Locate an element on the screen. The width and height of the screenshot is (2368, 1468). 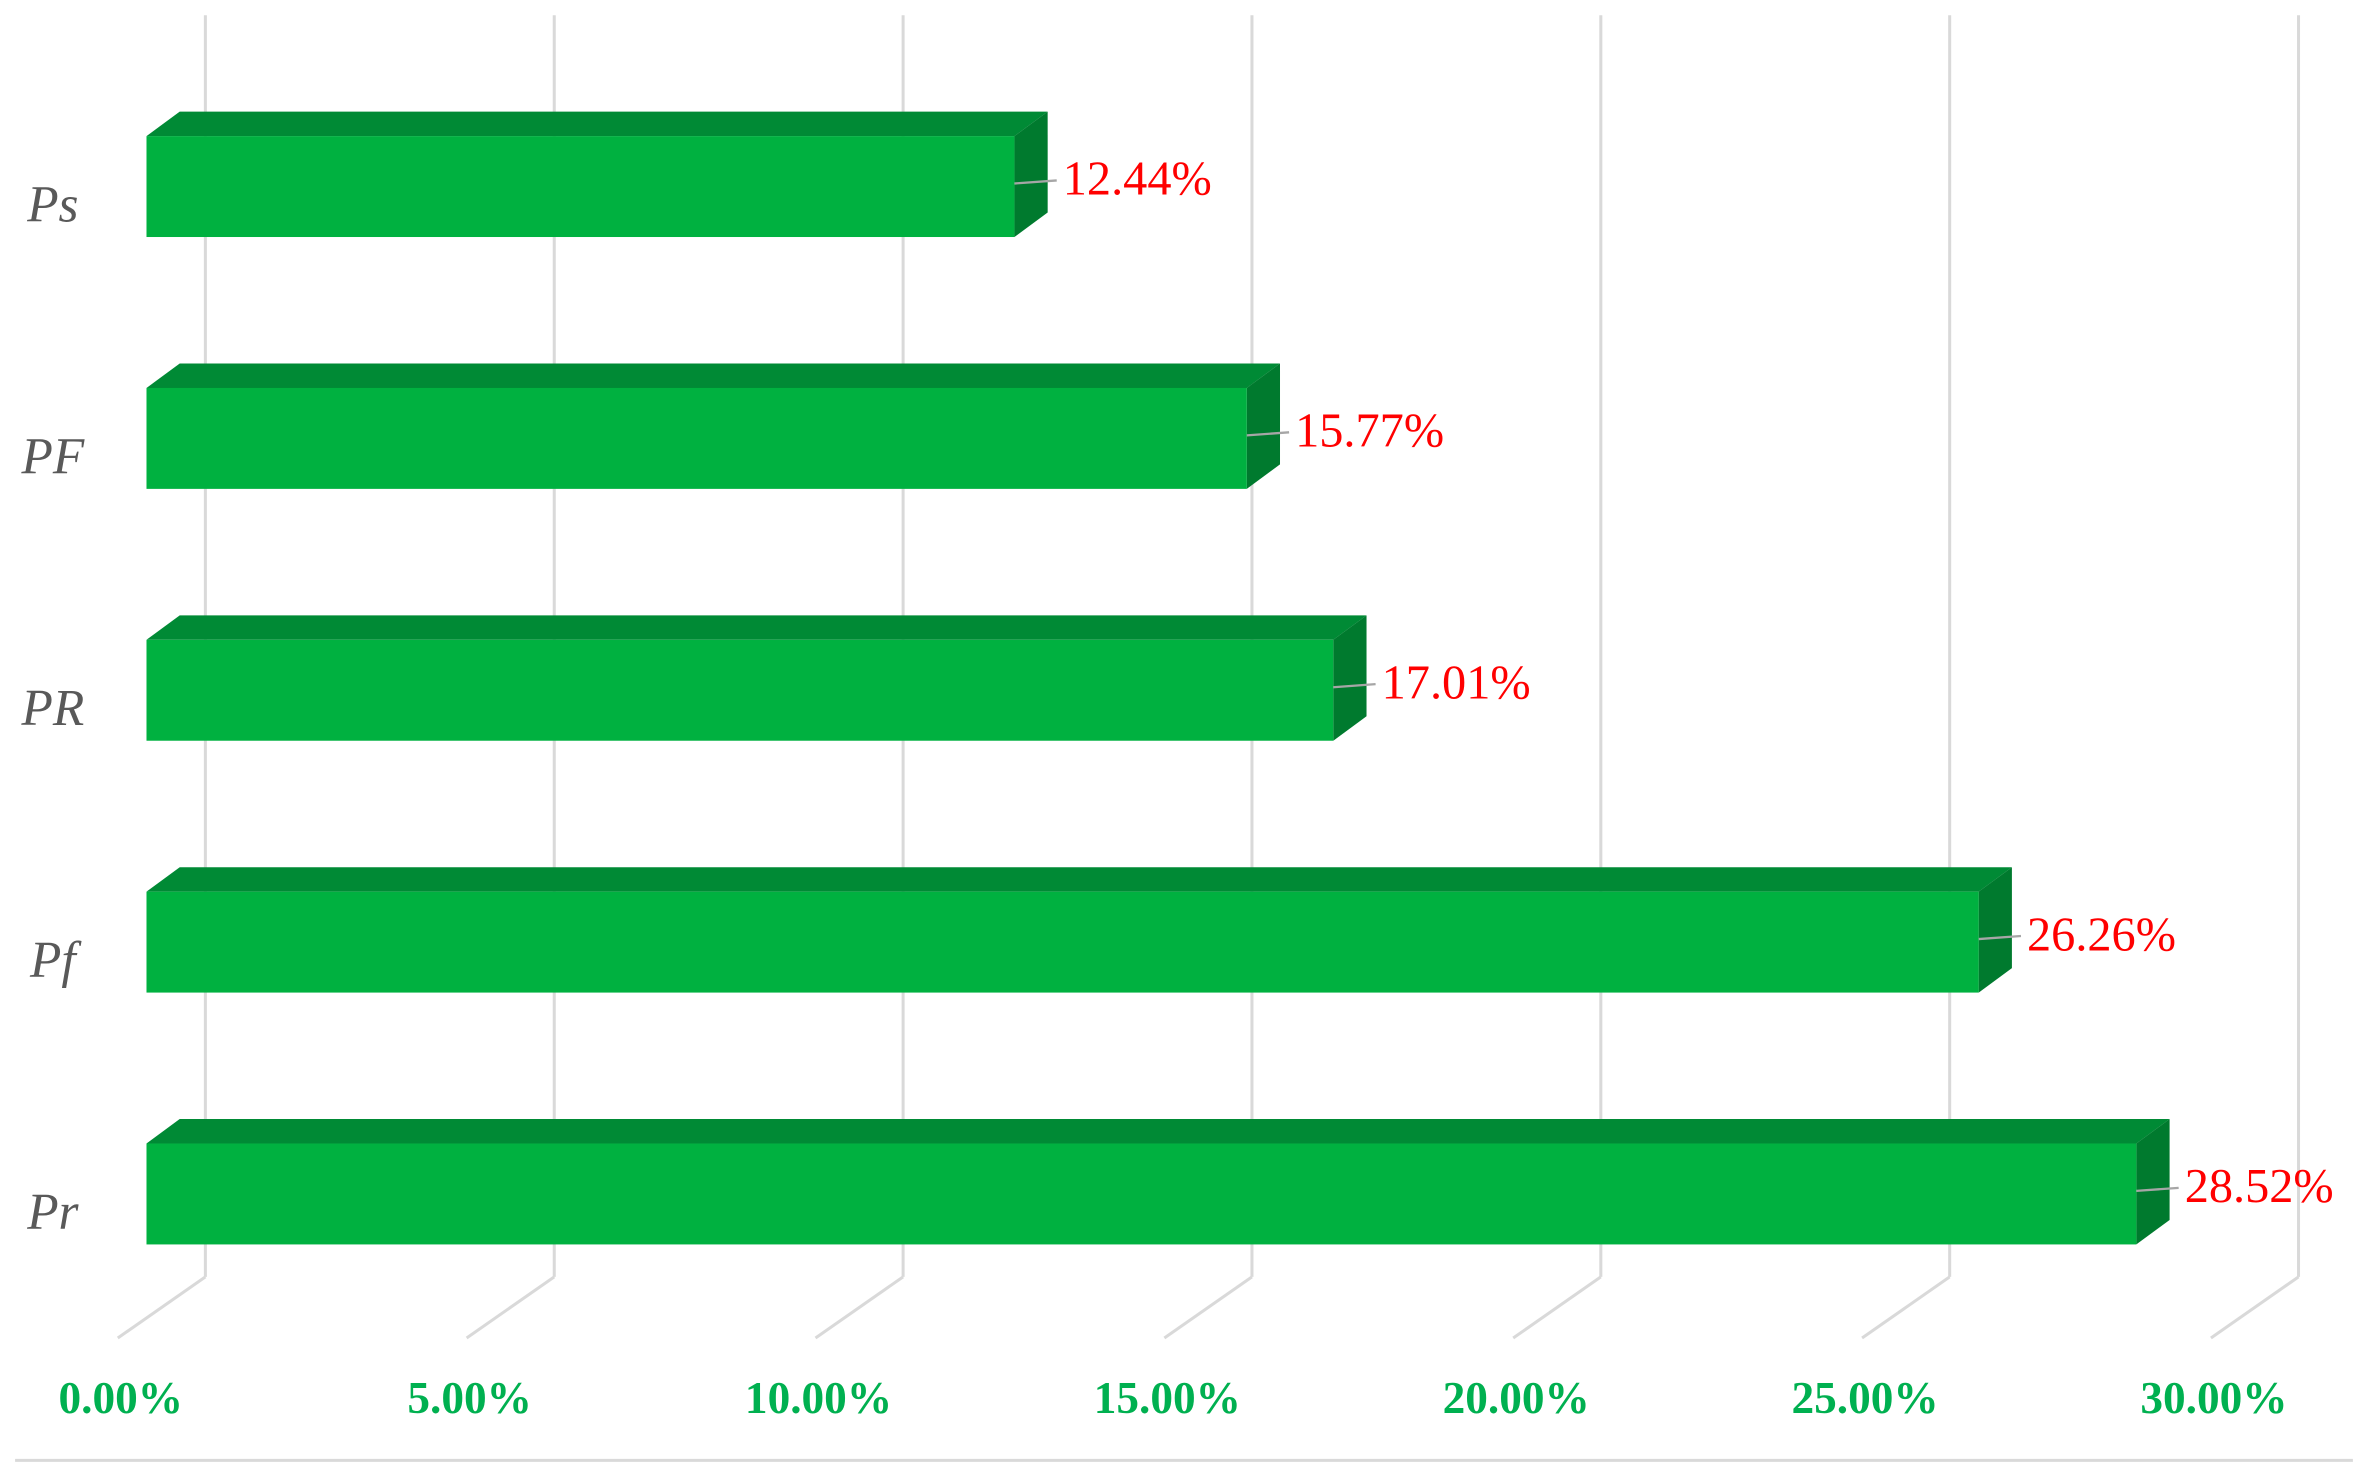
x-tick-label: 20.00% is located at coordinates (1516, 1397).